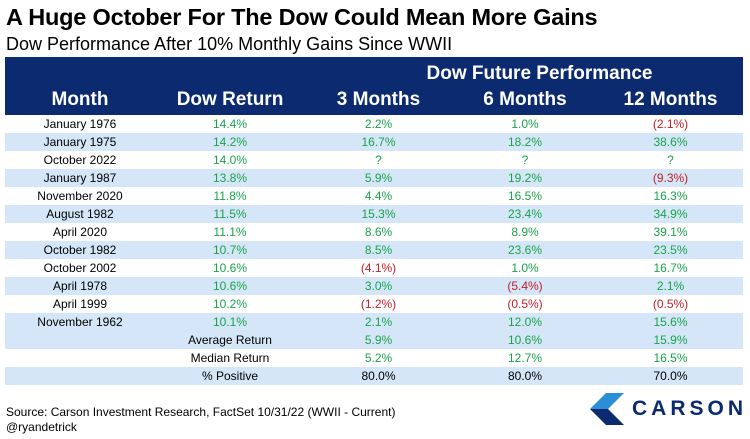 Image resolution: width=750 pixels, height=439 pixels. What do you see at coordinates (378, 142) in the screenshot?
I see `cell-3-months: 16.7%` at bounding box center [378, 142].